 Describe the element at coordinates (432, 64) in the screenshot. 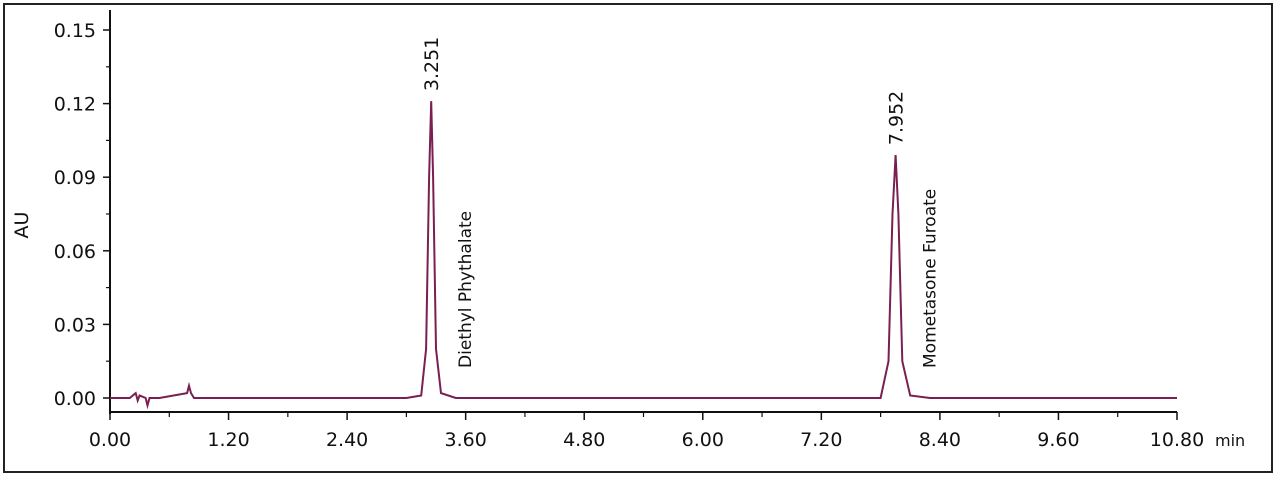

I see `peak-retention-time-label: 3.251` at that location.